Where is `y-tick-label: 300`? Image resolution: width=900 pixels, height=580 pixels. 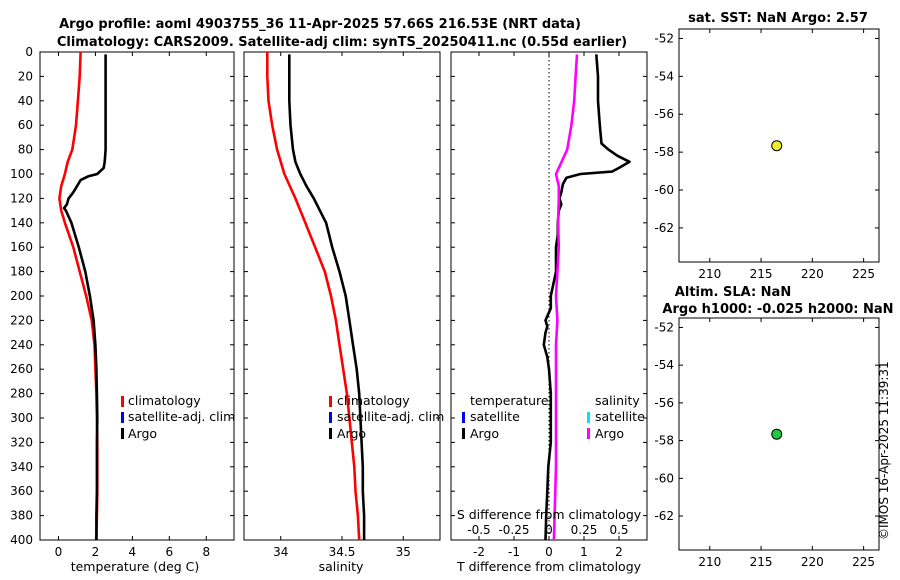
y-tick-label: 300 is located at coordinates (21, 418).